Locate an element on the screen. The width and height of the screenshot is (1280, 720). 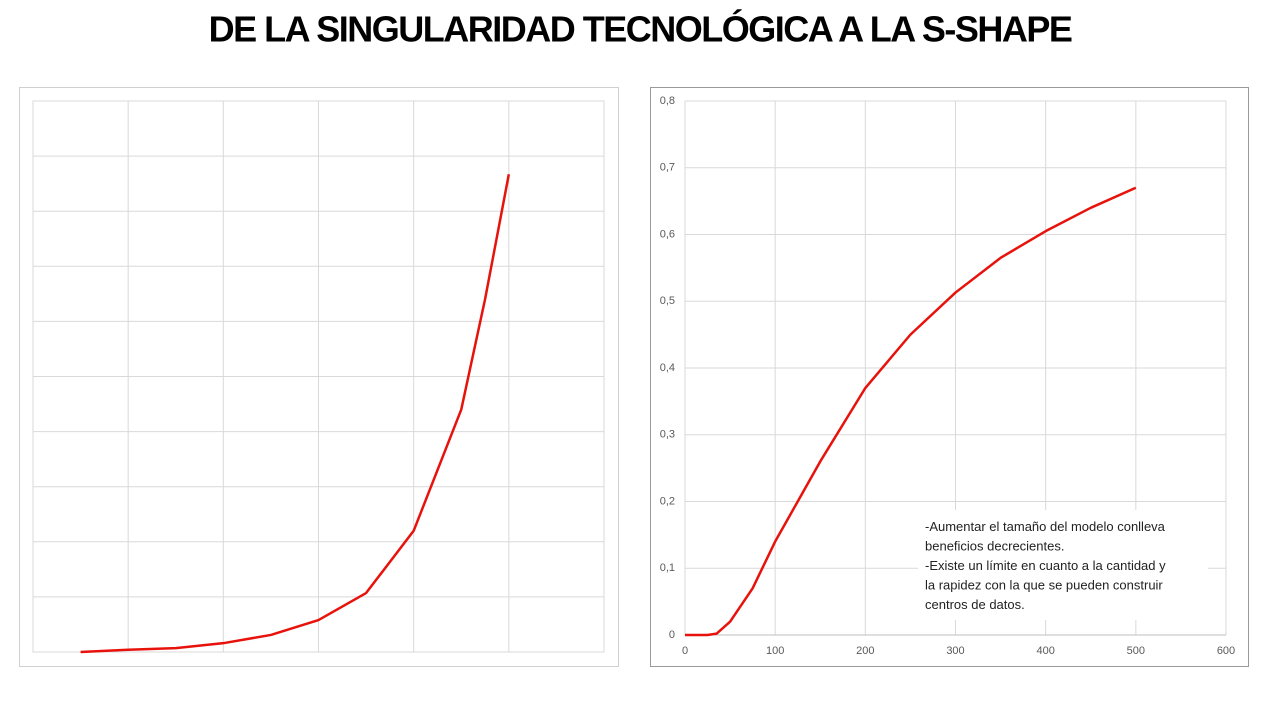
x-tick-label: 100 is located at coordinates (775, 651).